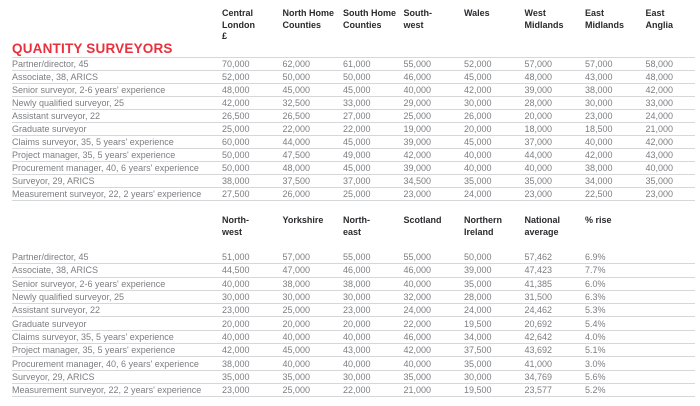 The height and width of the screenshot is (406, 700). What do you see at coordinates (357, 181) in the screenshot?
I see `salary-cell: 37,000` at bounding box center [357, 181].